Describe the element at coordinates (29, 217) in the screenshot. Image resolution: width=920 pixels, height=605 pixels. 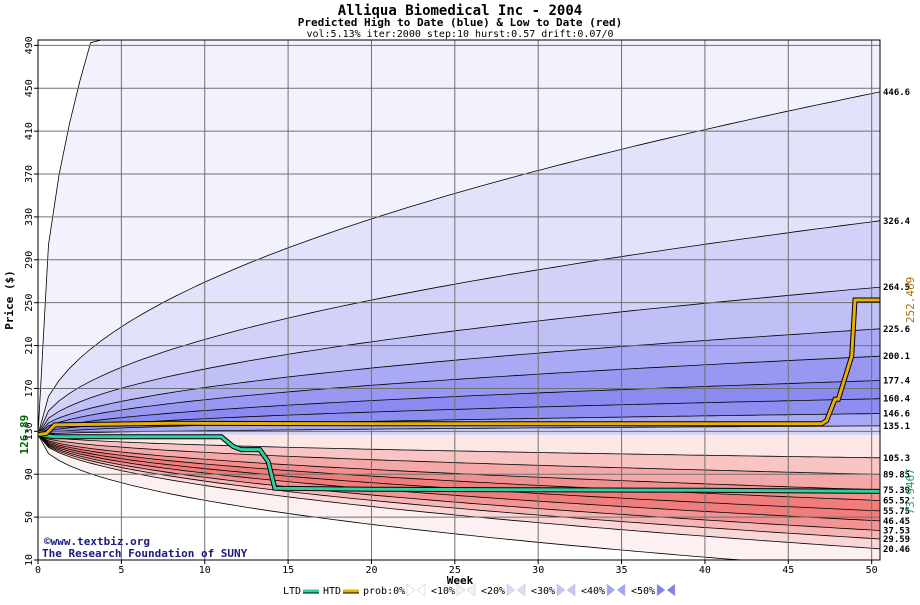
I see `y-tick-label: 330` at that location.